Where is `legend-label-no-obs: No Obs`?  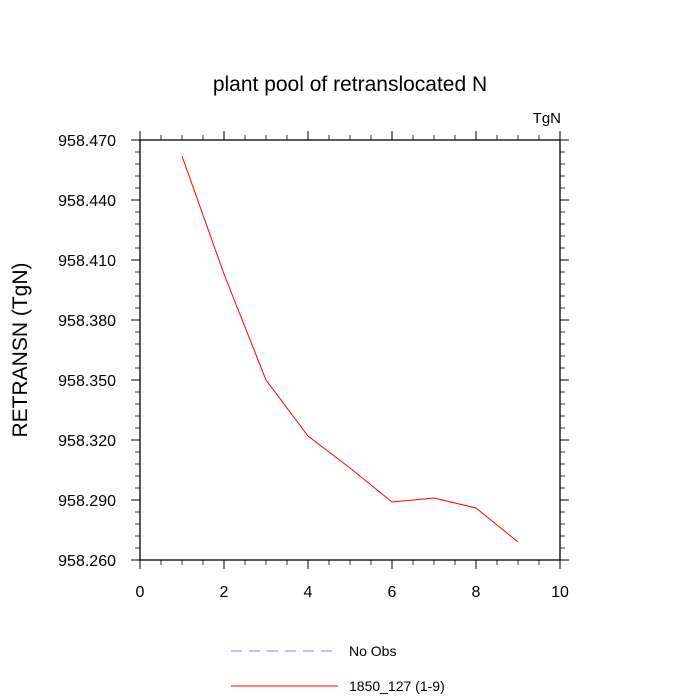
legend-label-no-obs: No Obs is located at coordinates (372, 651).